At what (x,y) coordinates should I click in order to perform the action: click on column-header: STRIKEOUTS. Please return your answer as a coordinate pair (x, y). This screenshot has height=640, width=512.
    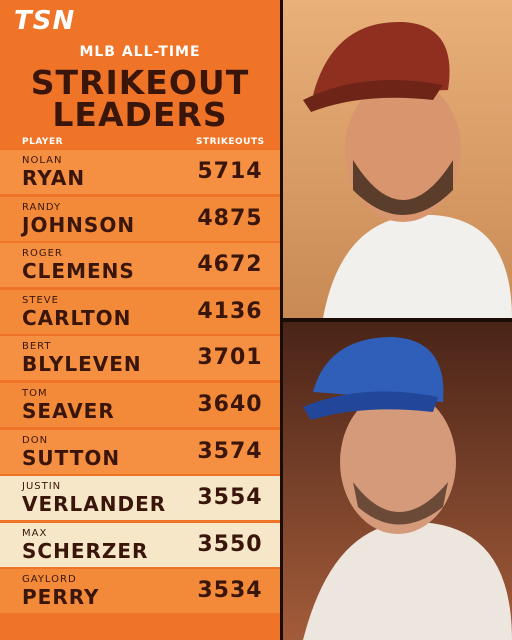
    Looking at the image, I should click on (230, 142).